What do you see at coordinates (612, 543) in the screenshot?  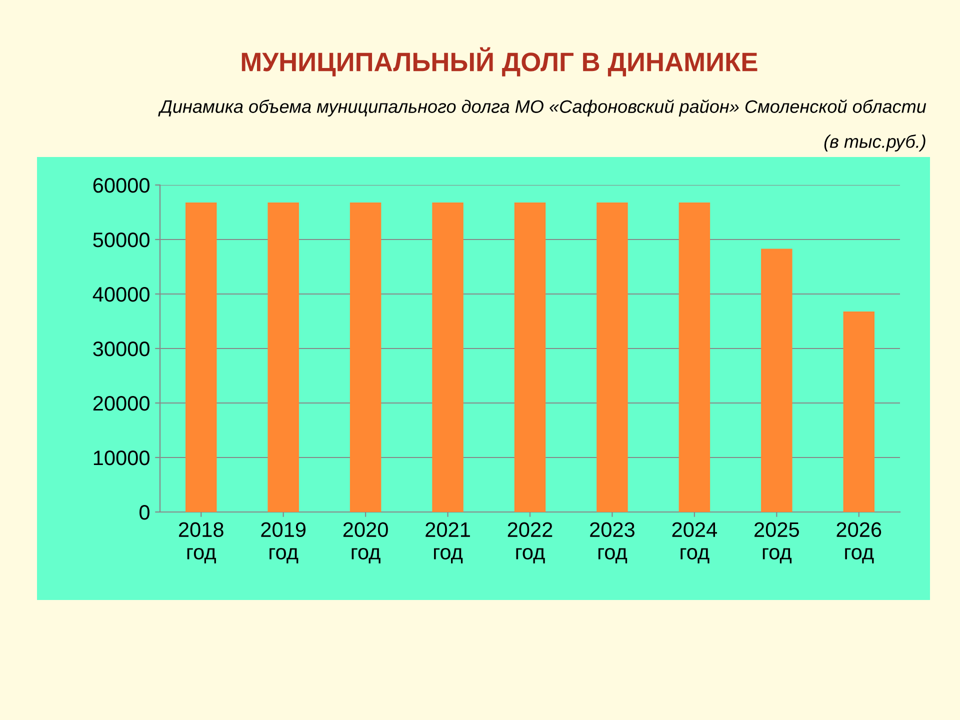 I see `x-tick-label: 2023 год` at bounding box center [612, 543].